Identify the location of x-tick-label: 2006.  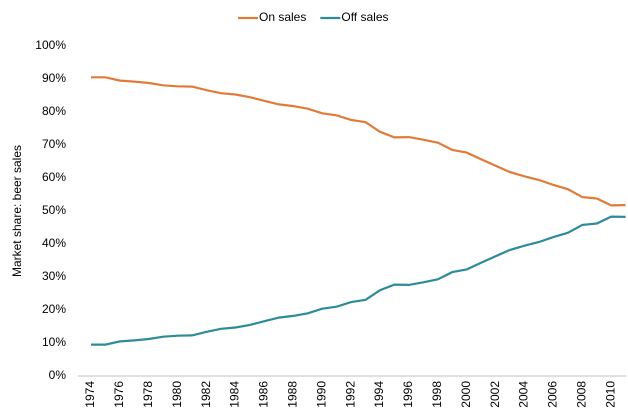
(553, 394).